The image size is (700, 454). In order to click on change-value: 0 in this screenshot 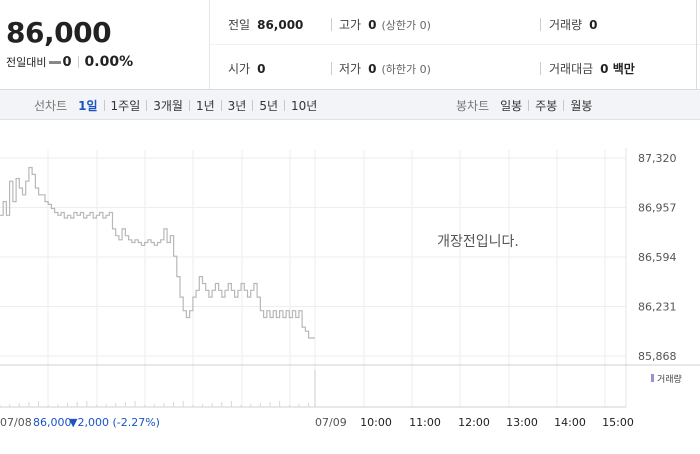, I will do `click(67, 62)`.